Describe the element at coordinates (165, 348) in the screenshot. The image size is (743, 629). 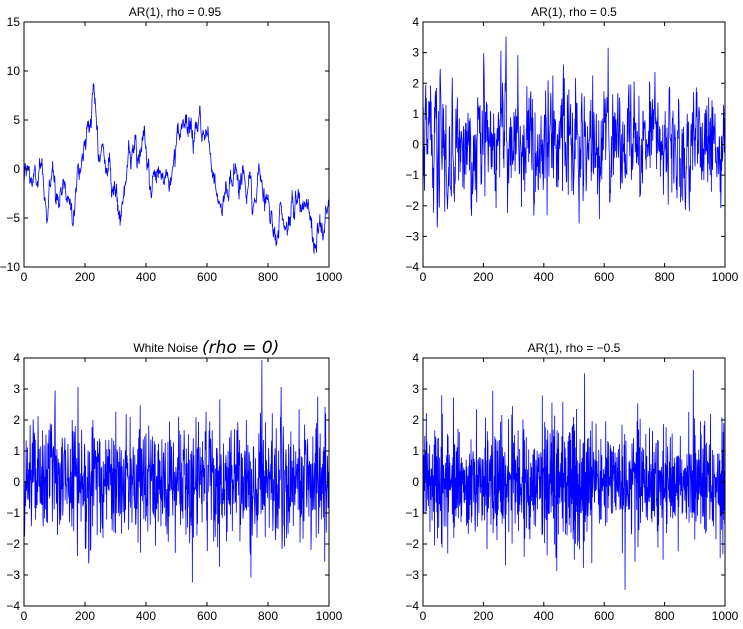
I see `panel-title: White Noise` at that location.